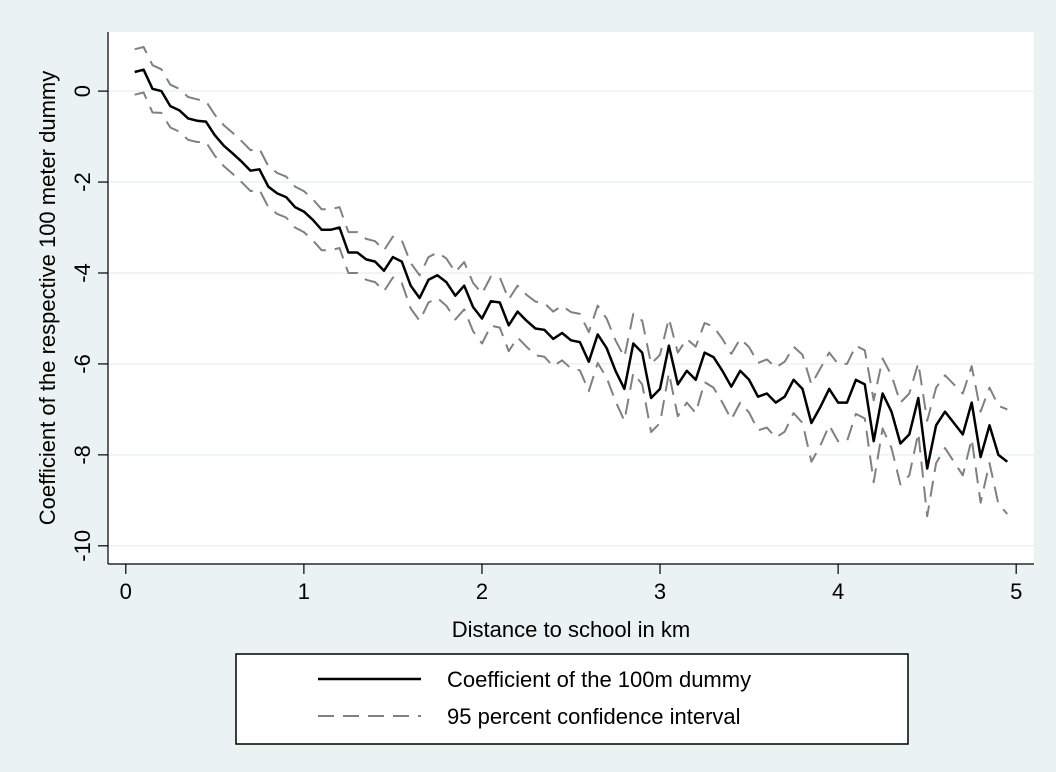  Describe the element at coordinates (82, 91) in the screenshot. I see `y-tick-label: 0` at that location.